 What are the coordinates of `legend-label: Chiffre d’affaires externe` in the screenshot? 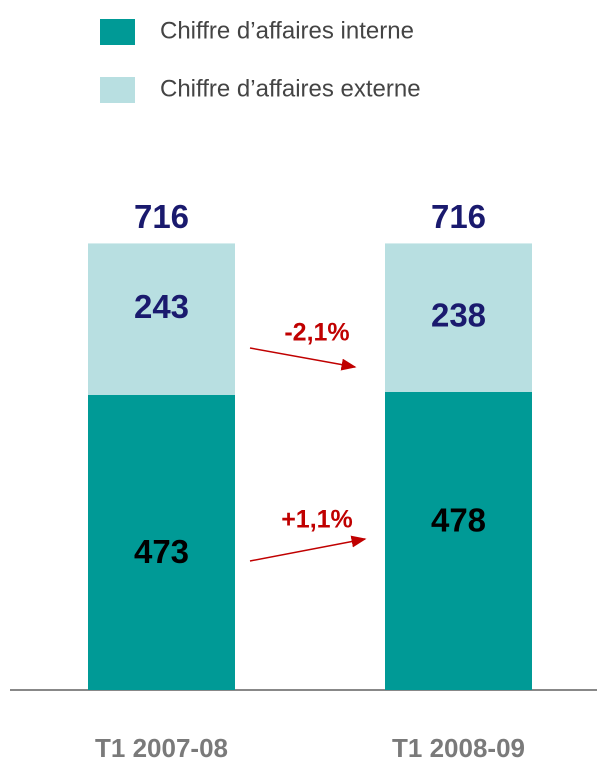 It's located at (290, 88).